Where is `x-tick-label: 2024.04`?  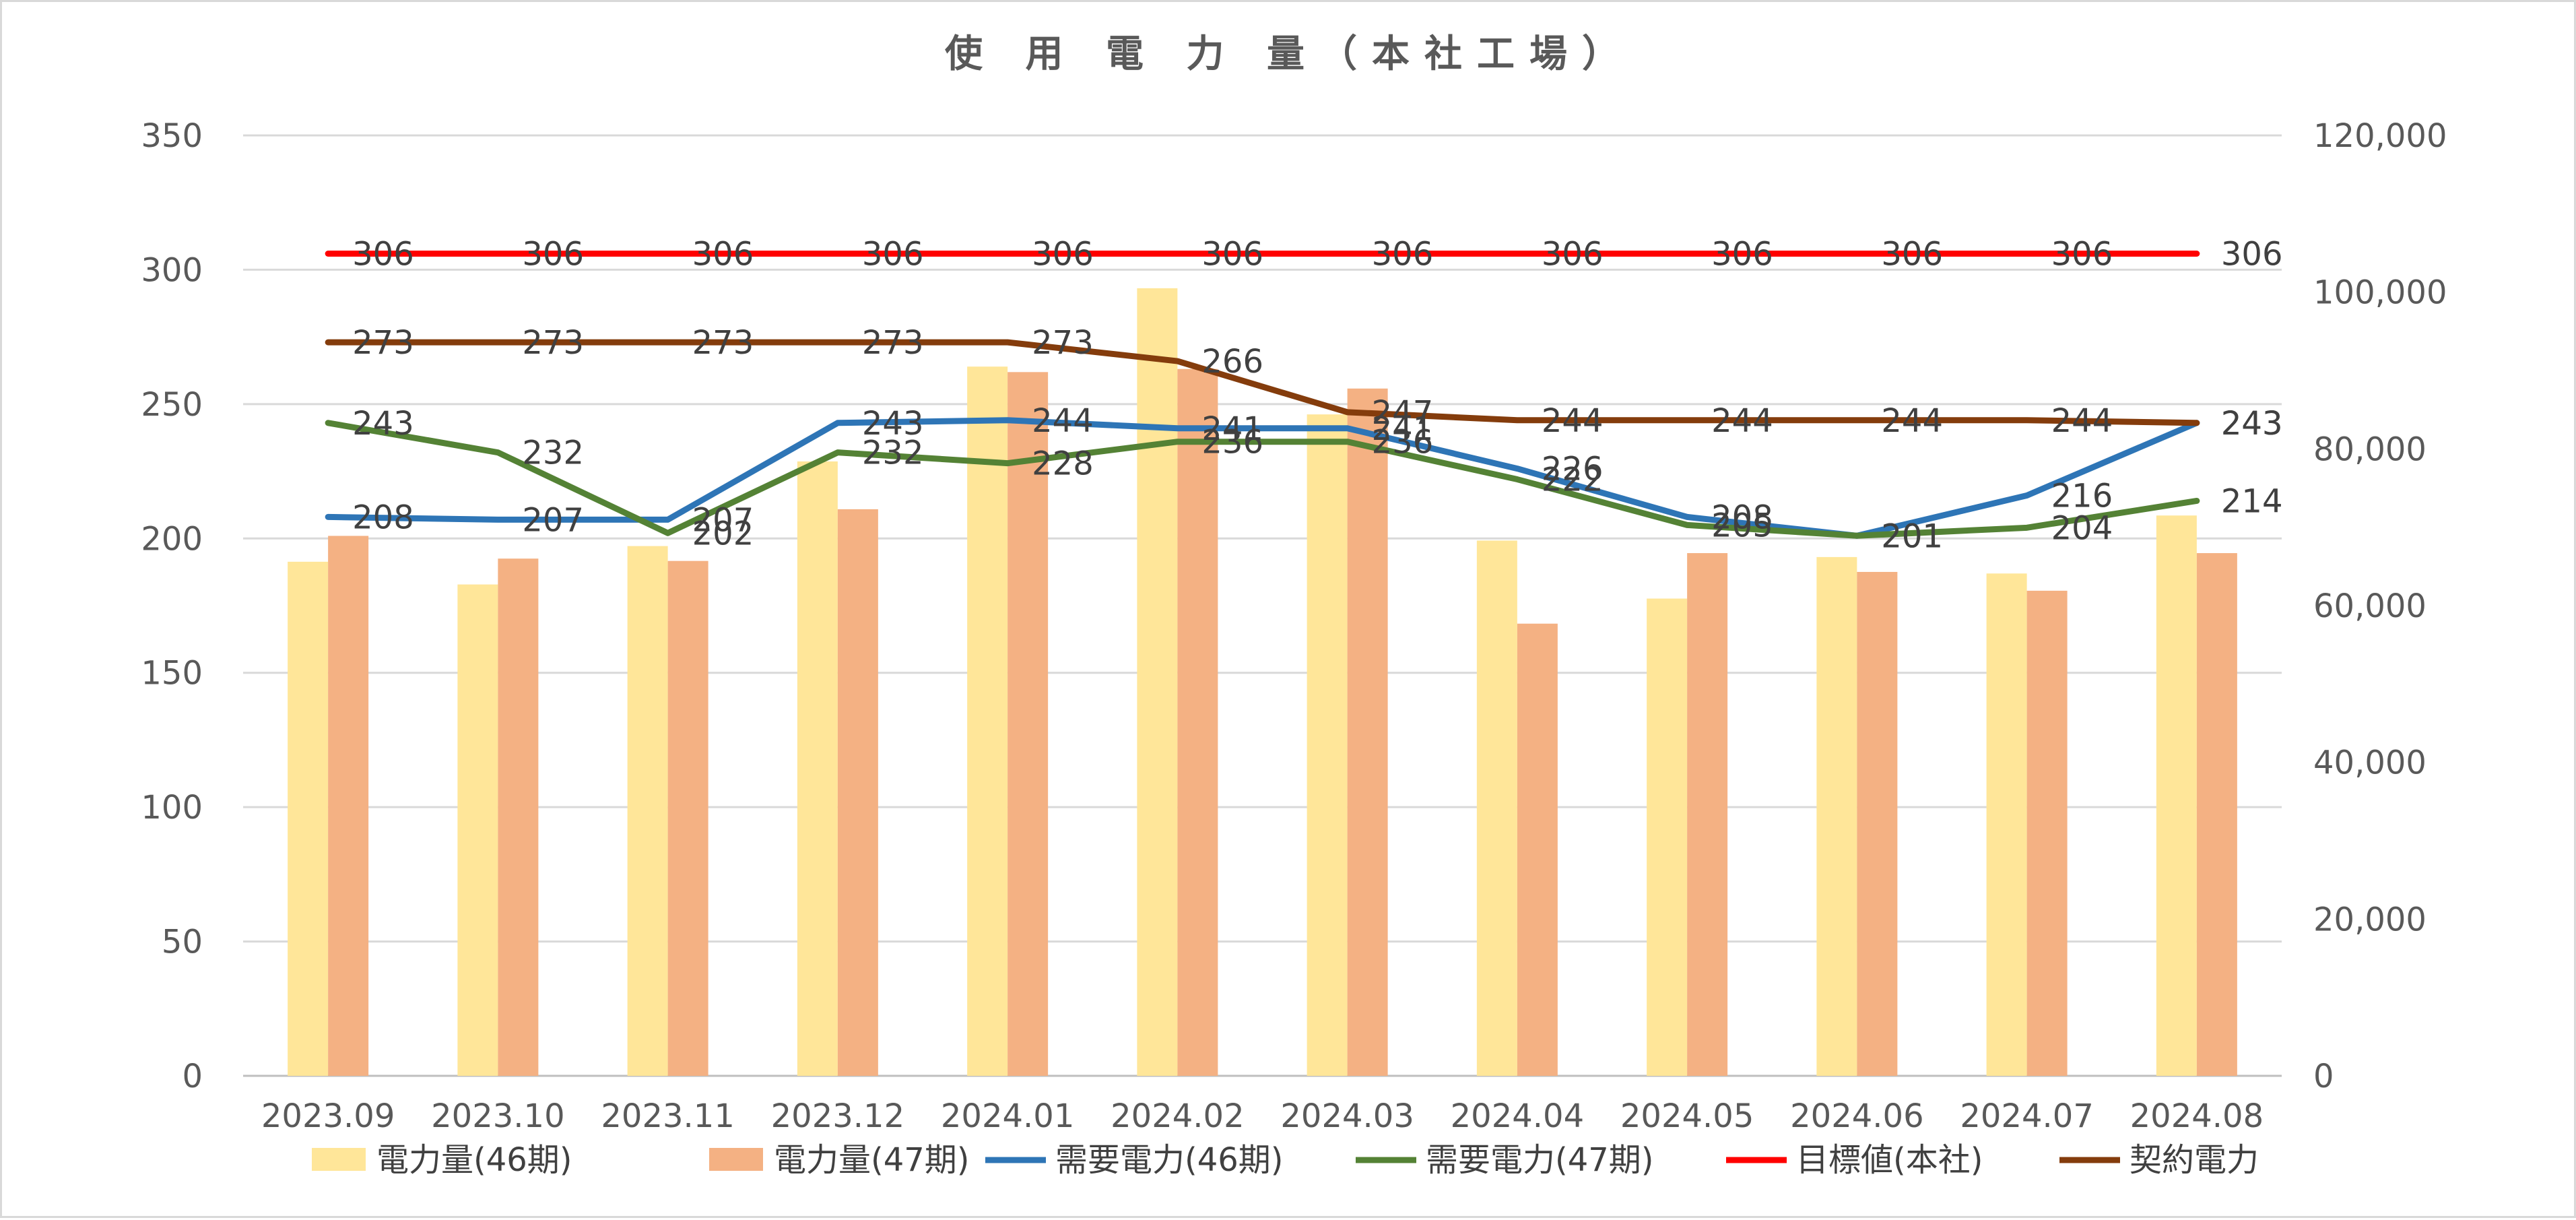
x-tick-label: 2024.04 is located at coordinates (1518, 1116).